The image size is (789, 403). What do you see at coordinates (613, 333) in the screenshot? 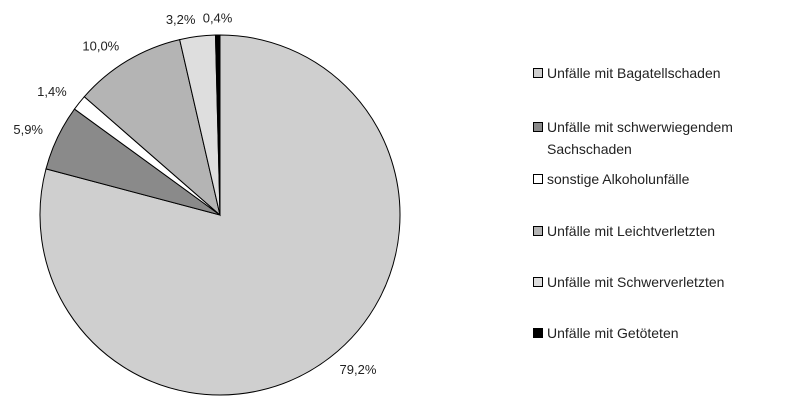
I see `legend-label: Unfälle mit Getöteten` at bounding box center [613, 333].